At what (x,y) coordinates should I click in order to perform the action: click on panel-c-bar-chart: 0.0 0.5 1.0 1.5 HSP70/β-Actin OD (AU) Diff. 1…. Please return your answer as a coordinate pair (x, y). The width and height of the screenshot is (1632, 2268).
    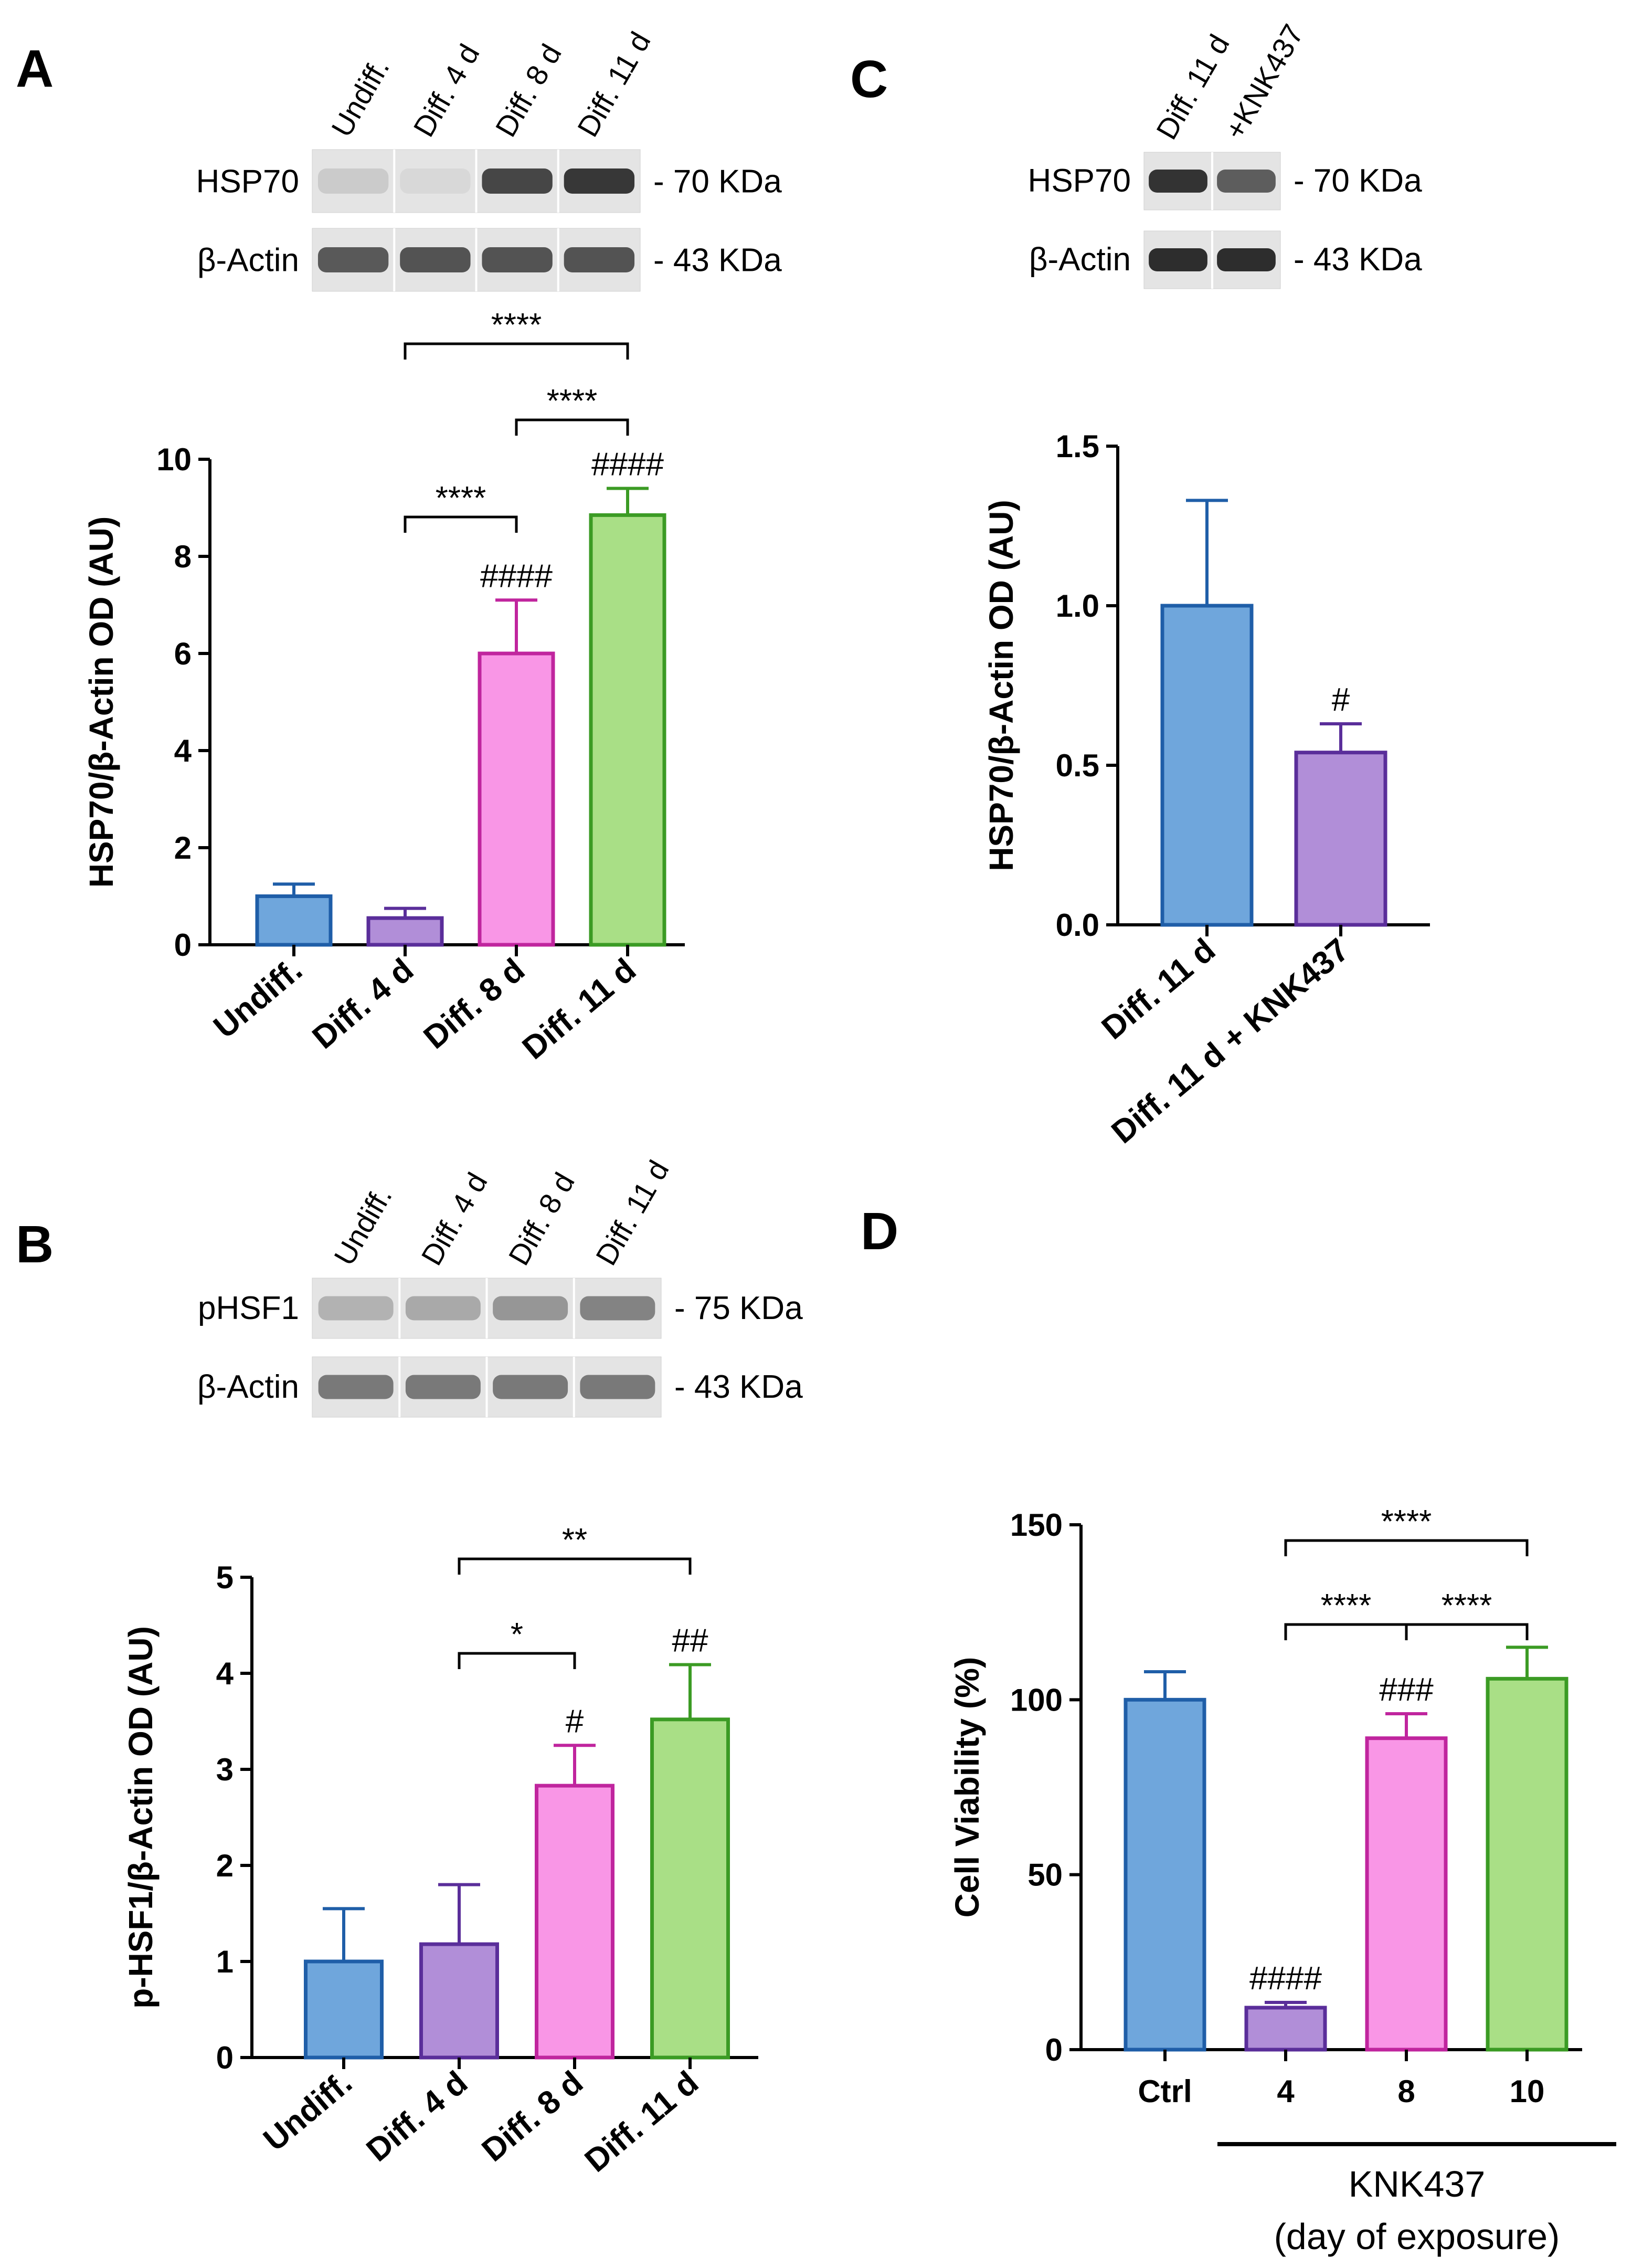
    Looking at the image, I should click on (1206, 790).